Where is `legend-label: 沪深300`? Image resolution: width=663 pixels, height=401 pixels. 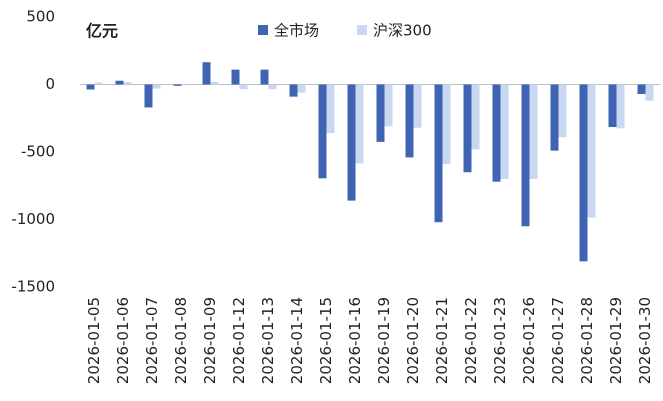
legend-label: 沪深300 is located at coordinates (402, 31).